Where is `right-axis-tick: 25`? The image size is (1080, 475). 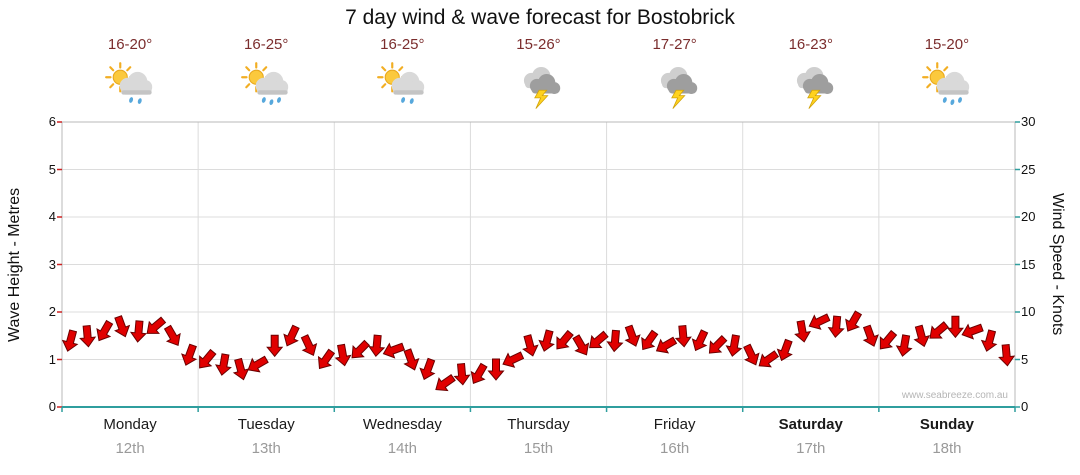 right-axis-tick: 25 is located at coordinates (1028, 169).